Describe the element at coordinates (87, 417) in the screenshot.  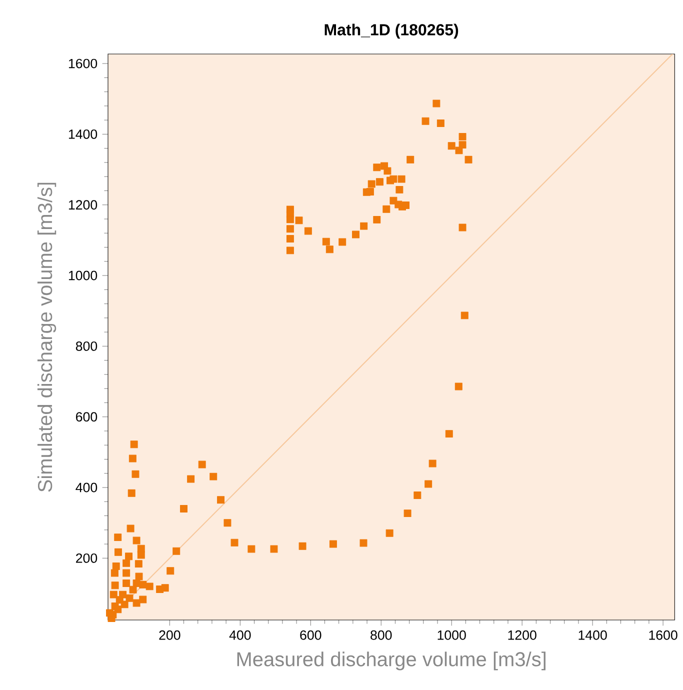
I see `y-tick-label: 600` at that location.